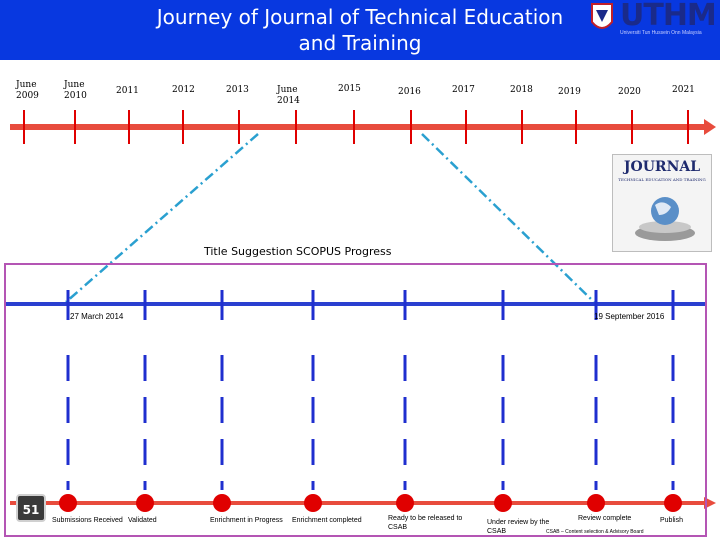 The height and width of the screenshot is (540, 720). I want to click on year-label: 2012, so click(183, 90).